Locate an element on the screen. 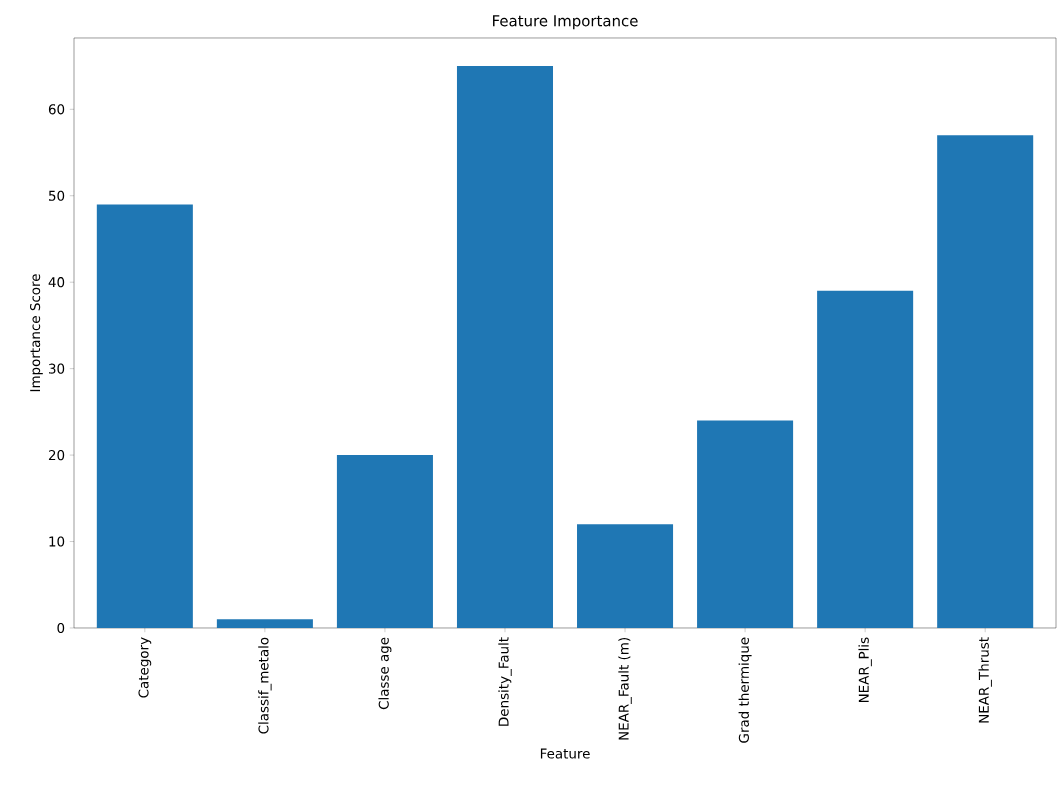 The image size is (1057, 807). y-tick-label: 10 is located at coordinates (57, 541).